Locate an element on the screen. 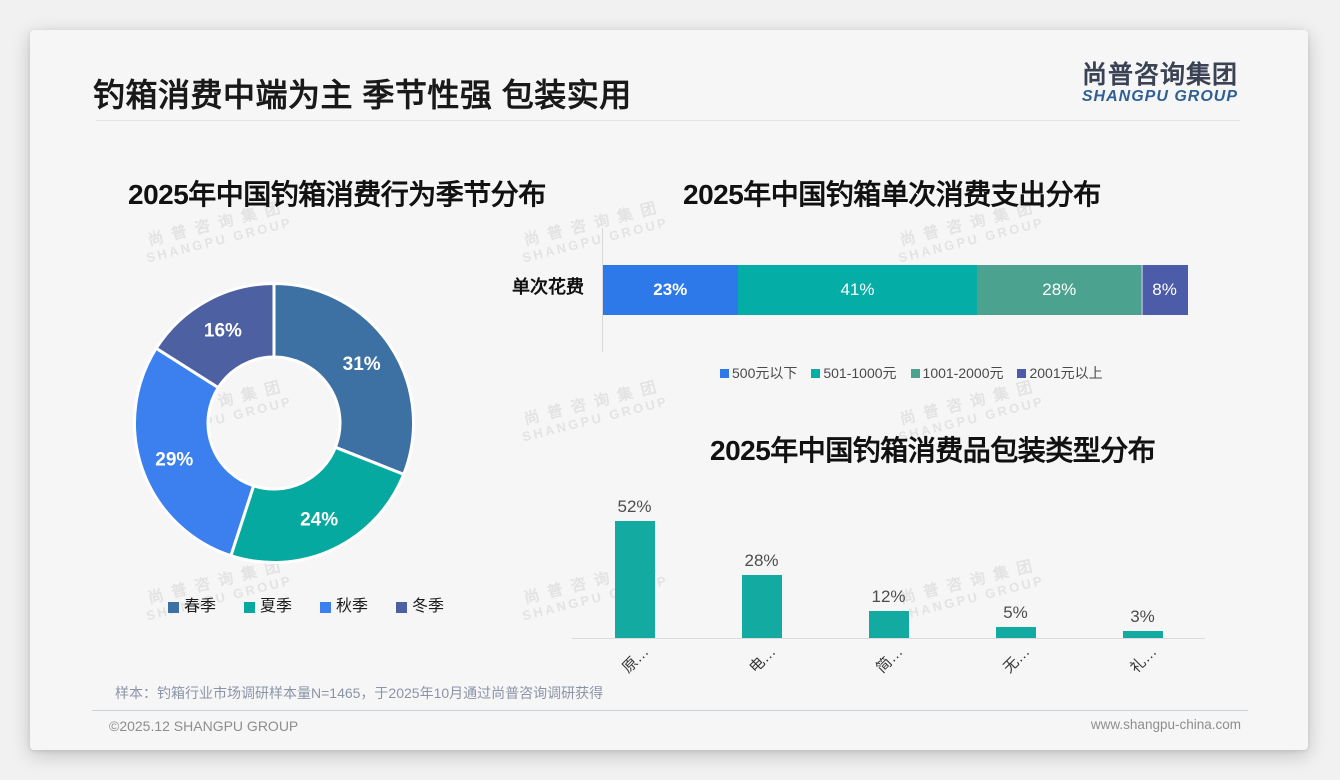 This screenshot has width=1340, height=780. legend-label: 秋季 is located at coordinates (352, 606).